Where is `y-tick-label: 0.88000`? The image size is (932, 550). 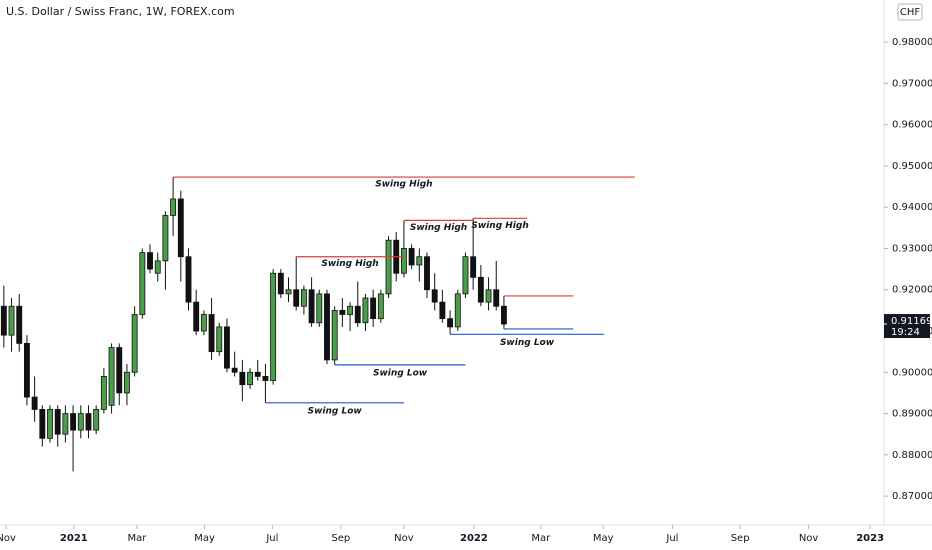
y-tick-label: 0.88000 is located at coordinates (912, 455).